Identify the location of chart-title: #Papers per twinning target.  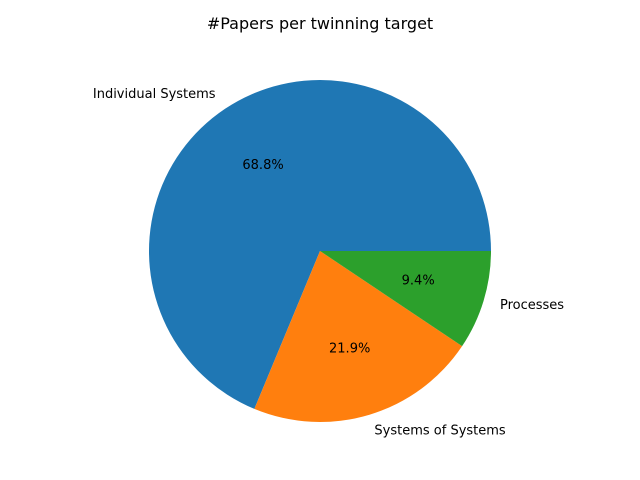
(320, 23).